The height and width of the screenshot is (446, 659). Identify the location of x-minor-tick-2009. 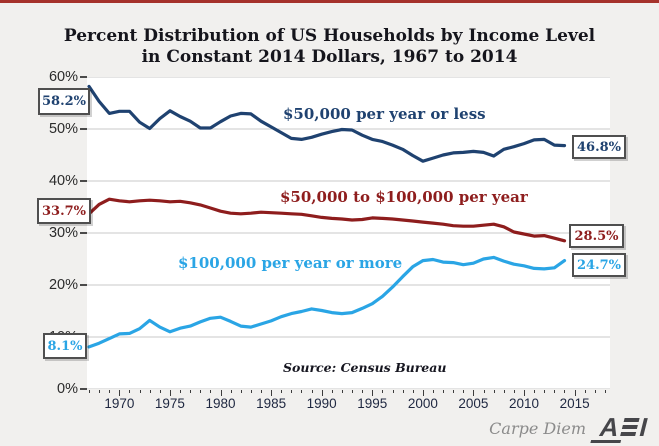
(514, 391).